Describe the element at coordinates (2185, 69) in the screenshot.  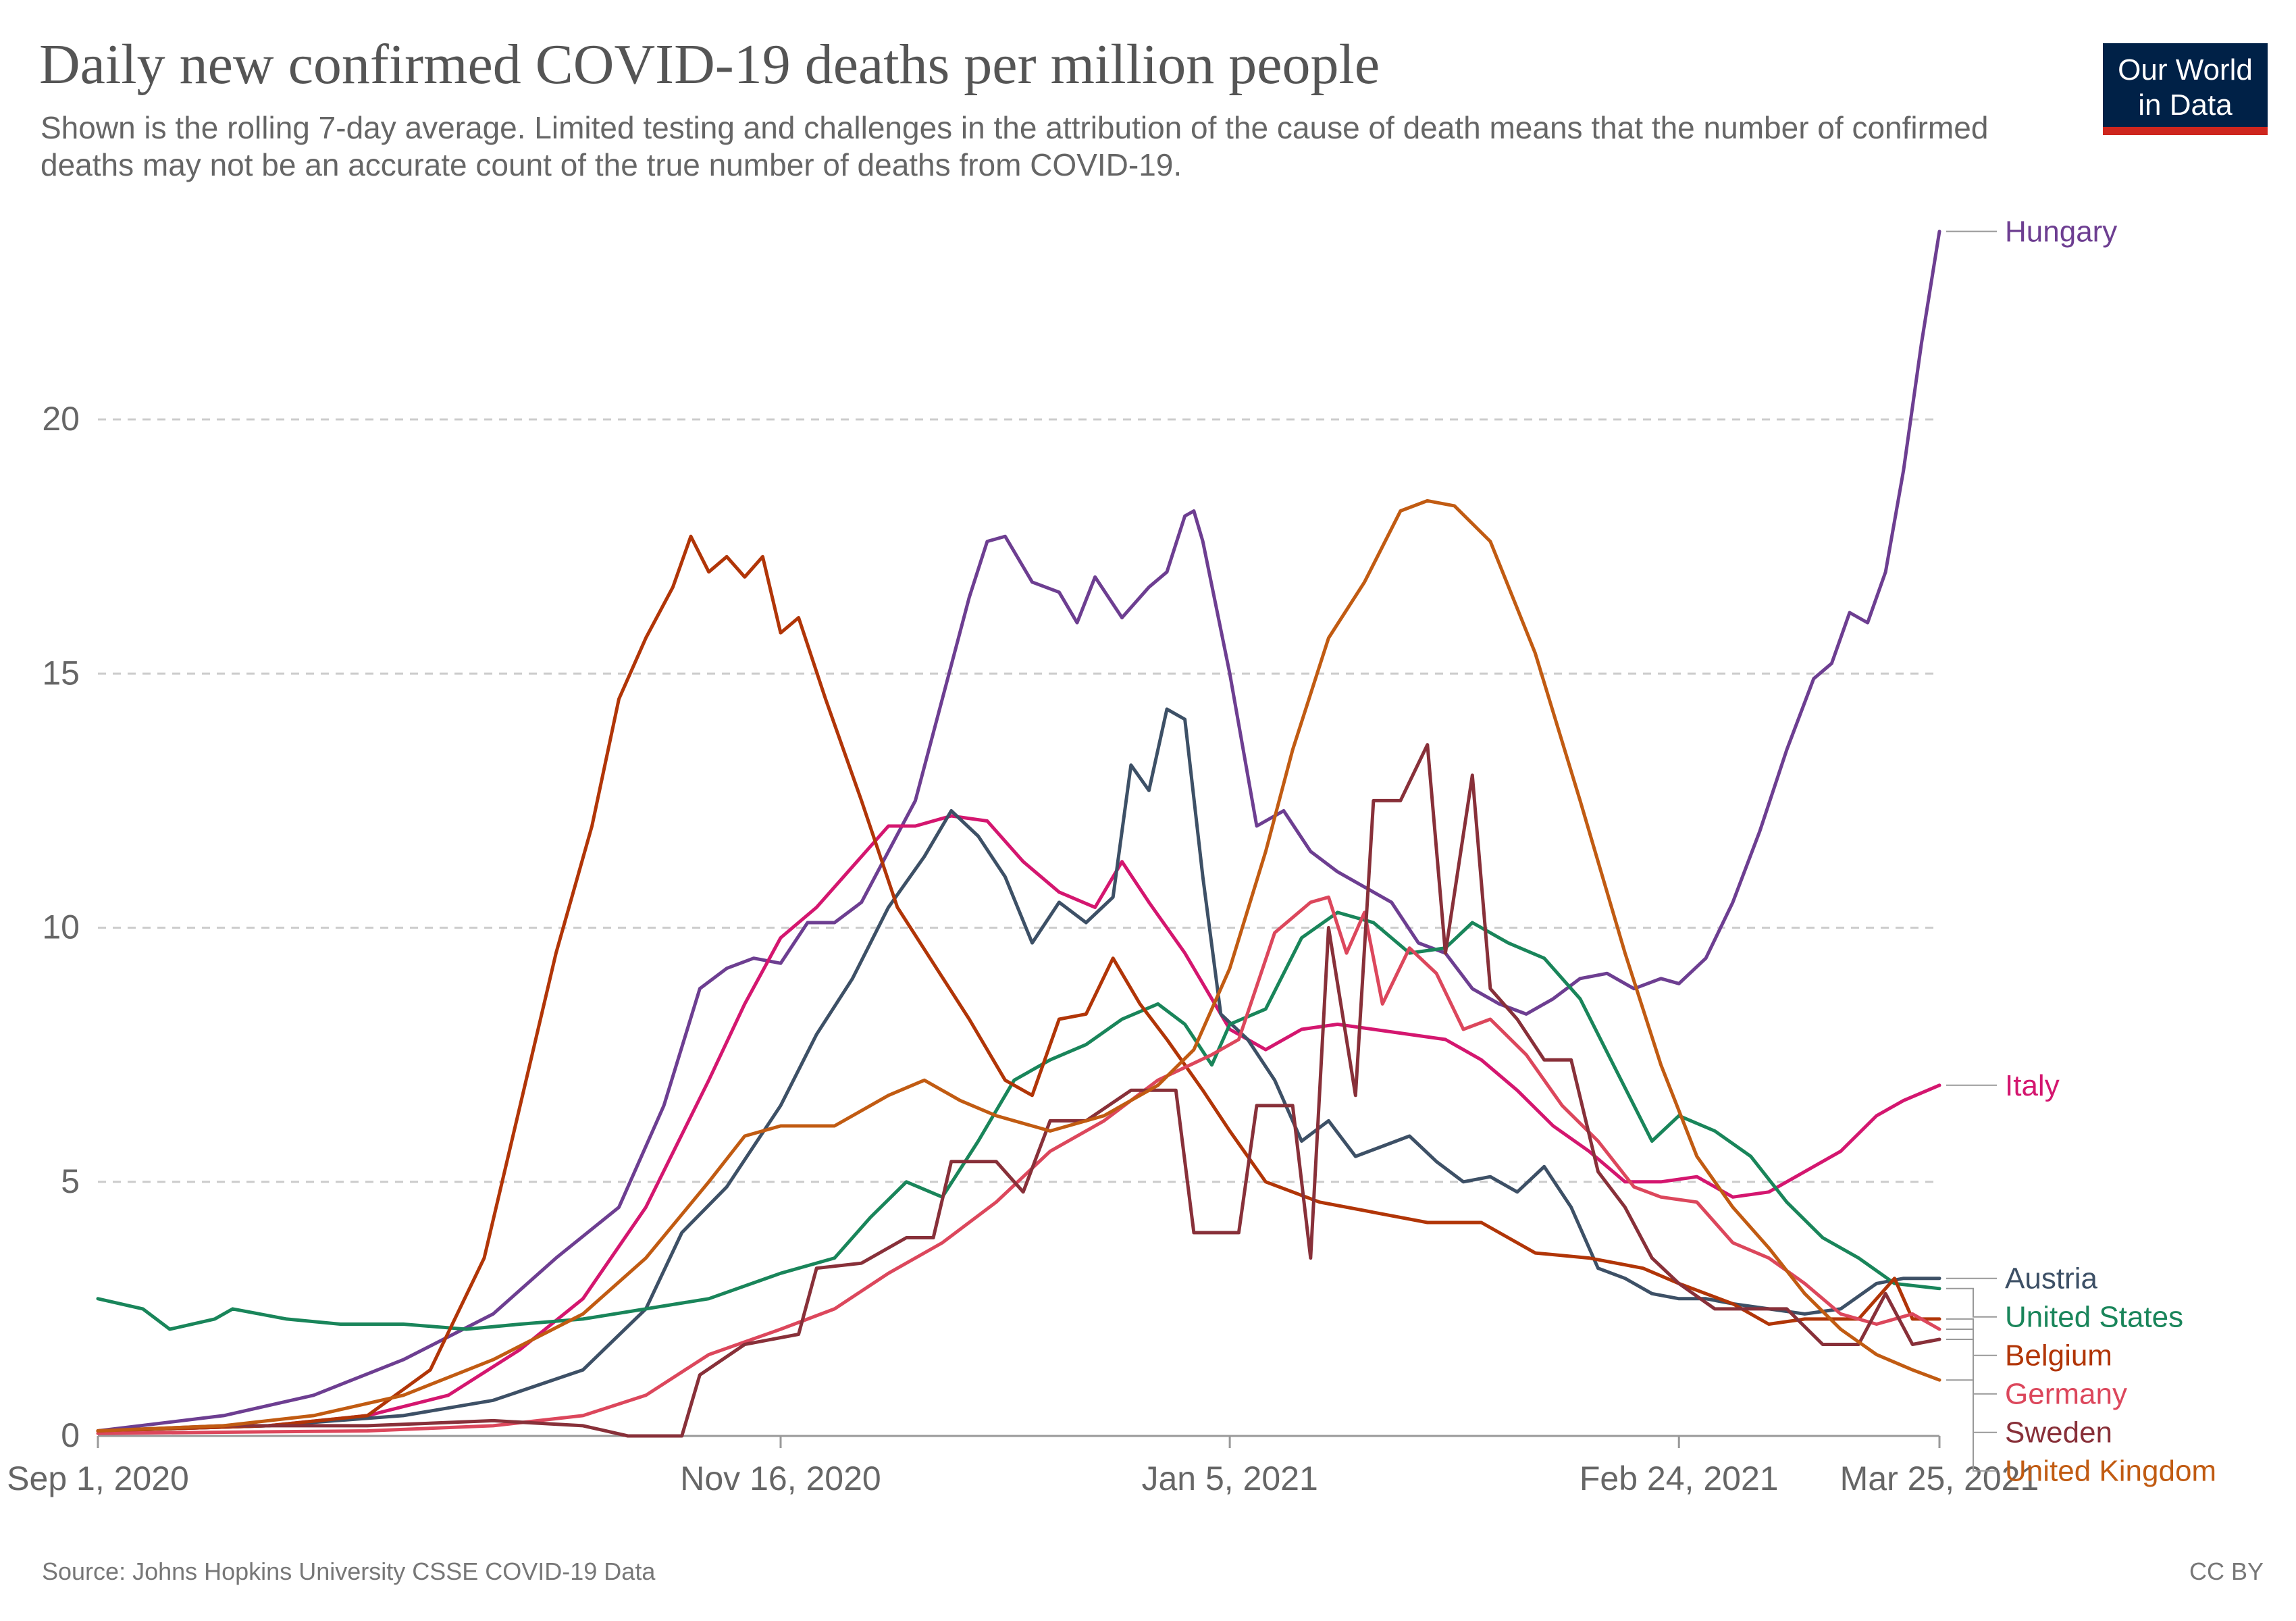
I see `logo-line-1: Our World` at that location.